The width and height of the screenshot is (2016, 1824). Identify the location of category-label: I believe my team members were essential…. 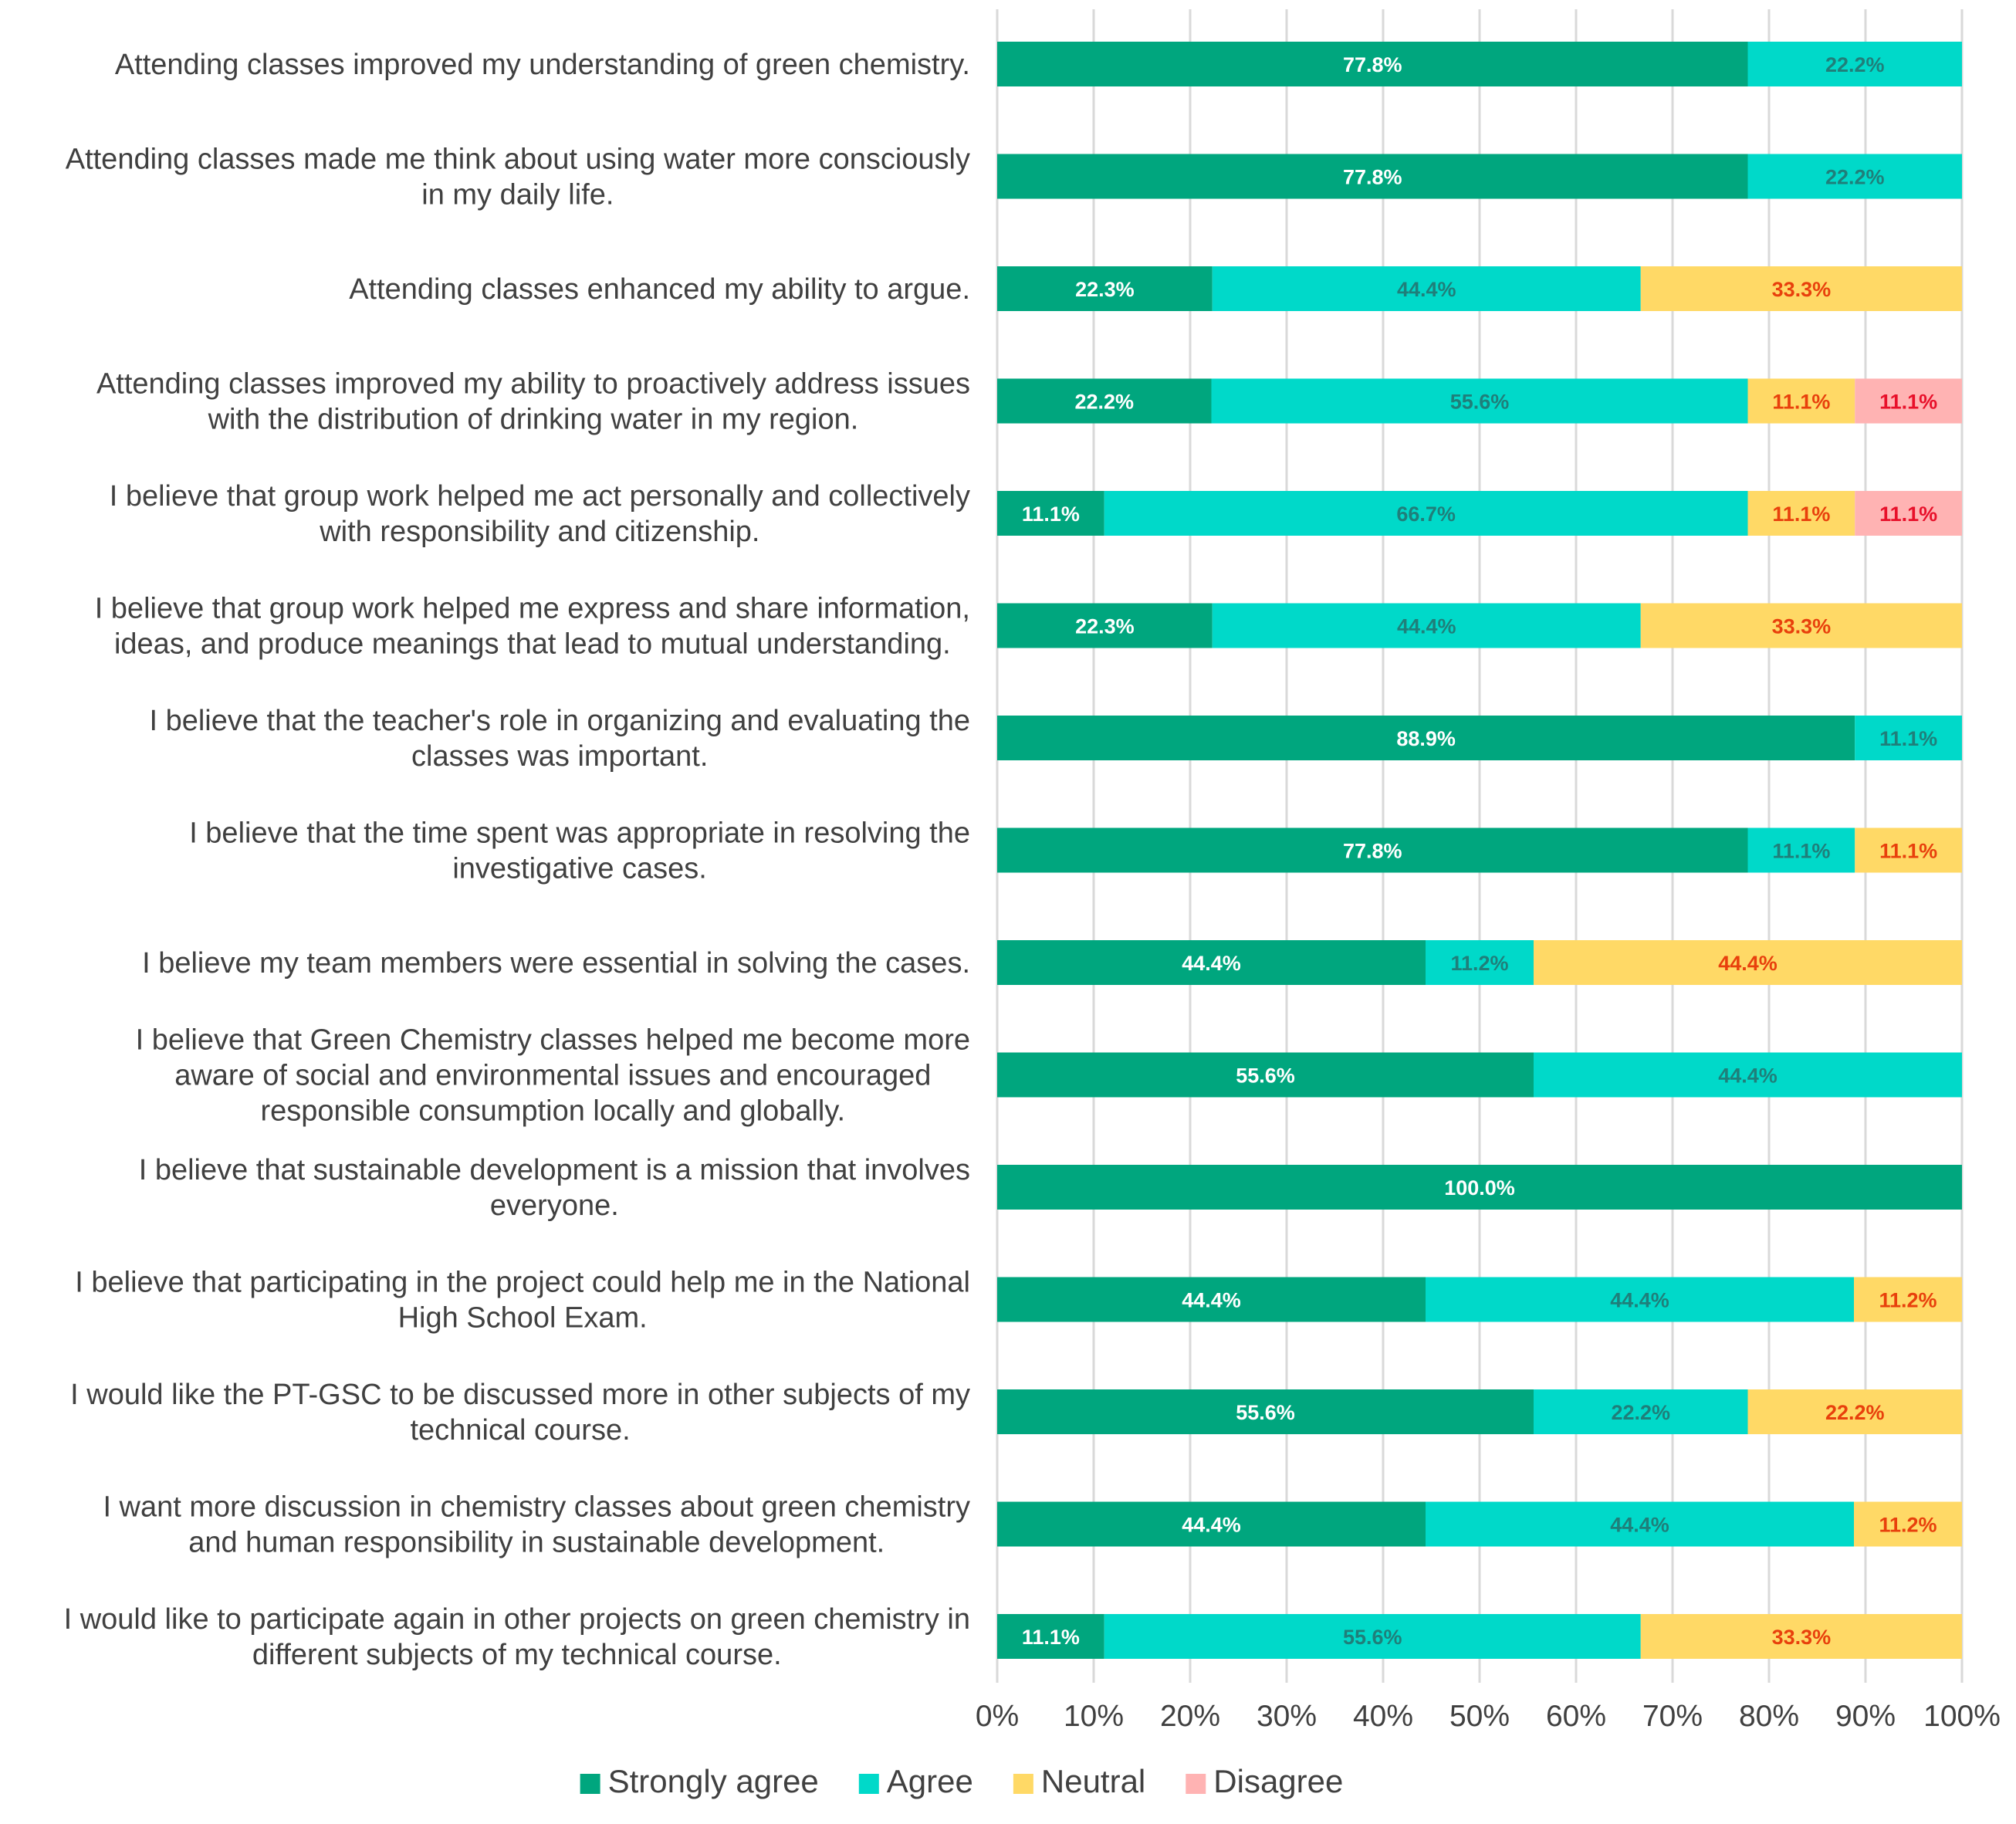
(556, 963).